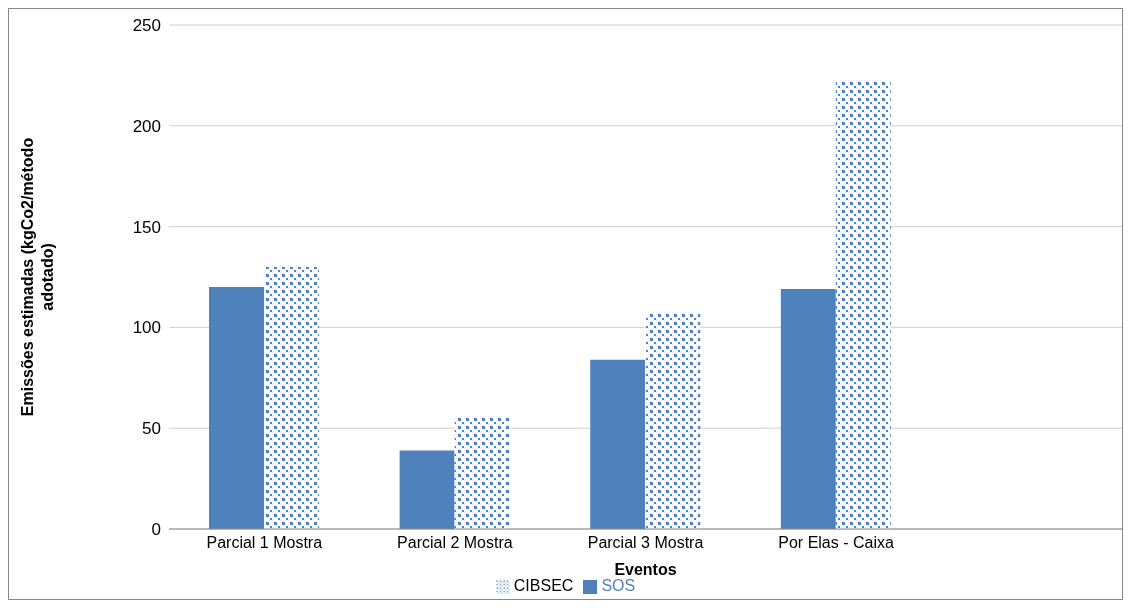 This screenshot has height=608, width=1131. Describe the element at coordinates (264, 543) in the screenshot. I see `x-tick-label: Parcial 1 Mostra` at that location.